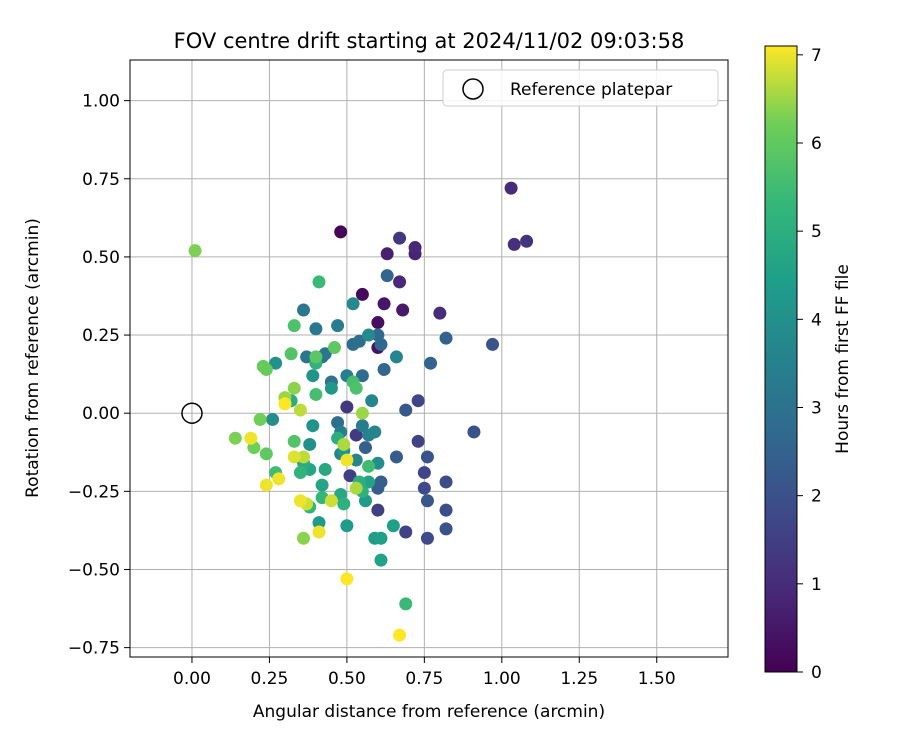  What do you see at coordinates (270, 679) in the screenshot?
I see `x-tick-label: 0.25` at bounding box center [270, 679].